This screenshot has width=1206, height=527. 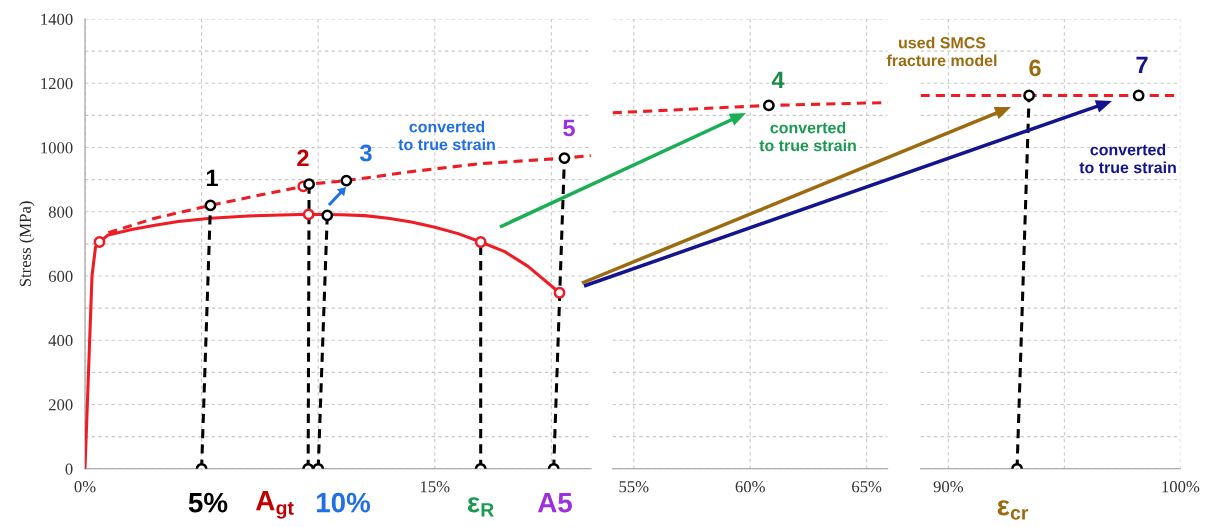 What do you see at coordinates (208, 502) in the screenshot?
I see `text: 5%` at bounding box center [208, 502].